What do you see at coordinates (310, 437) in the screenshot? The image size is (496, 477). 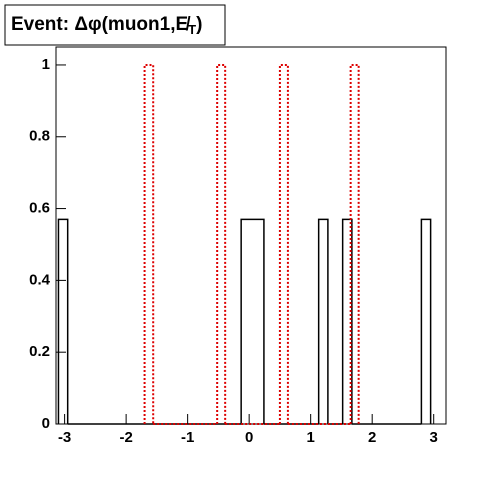 I see `x-tick-label: 1` at bounding box center [310, 437].